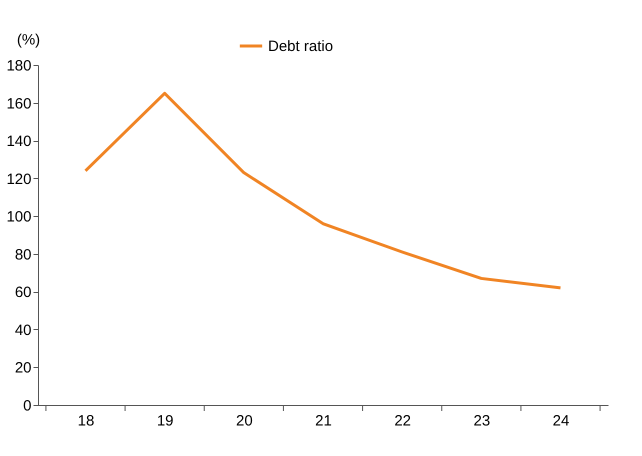 This screenshot has width=642, height=456. I want to click on y-tick-label: 20, so click(23, 368).